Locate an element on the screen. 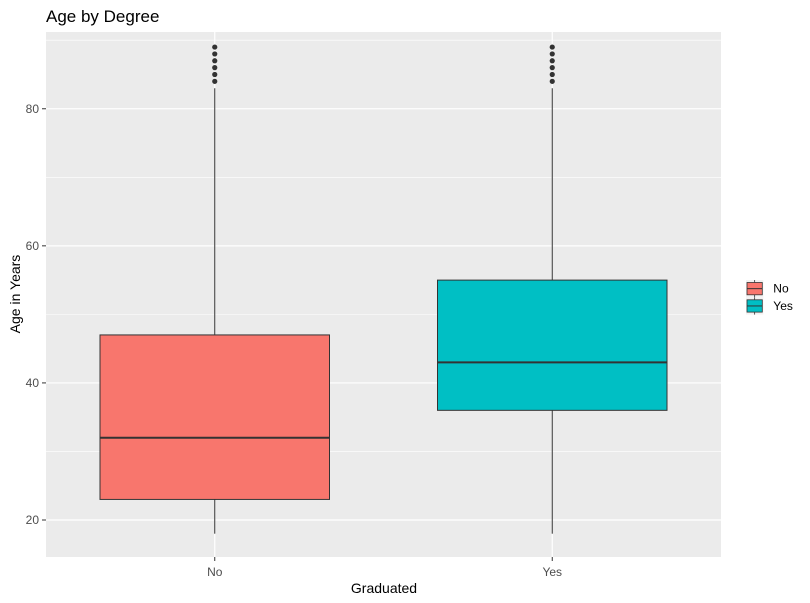 Image resolution: width=810 pixels, height=603 pixels. y-axis: 20 40 60 80 is located at coordinates (36, 314).